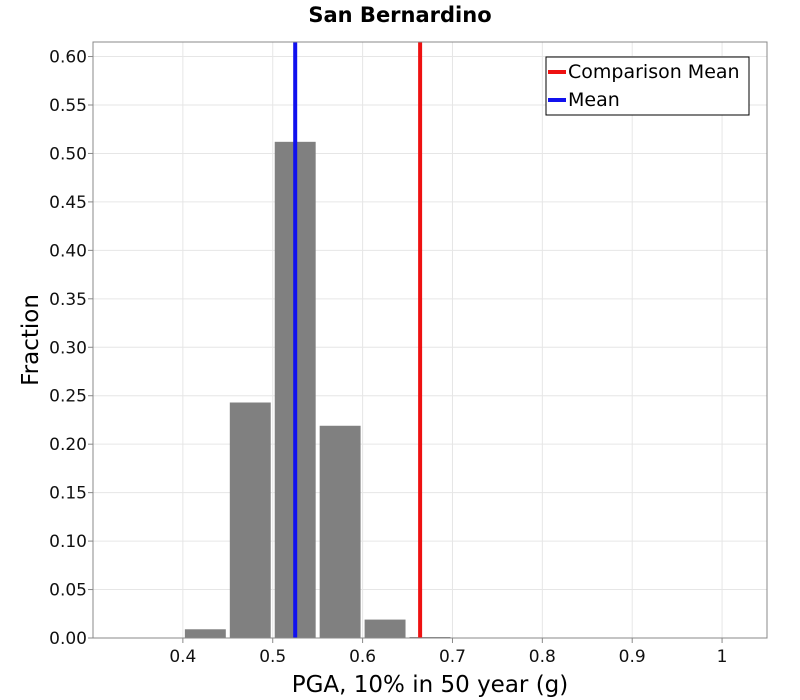 Image resolution: width=800 pixels, height=700 pixels. I want to click on y-tick-label: 0.05, so click(68, 591).